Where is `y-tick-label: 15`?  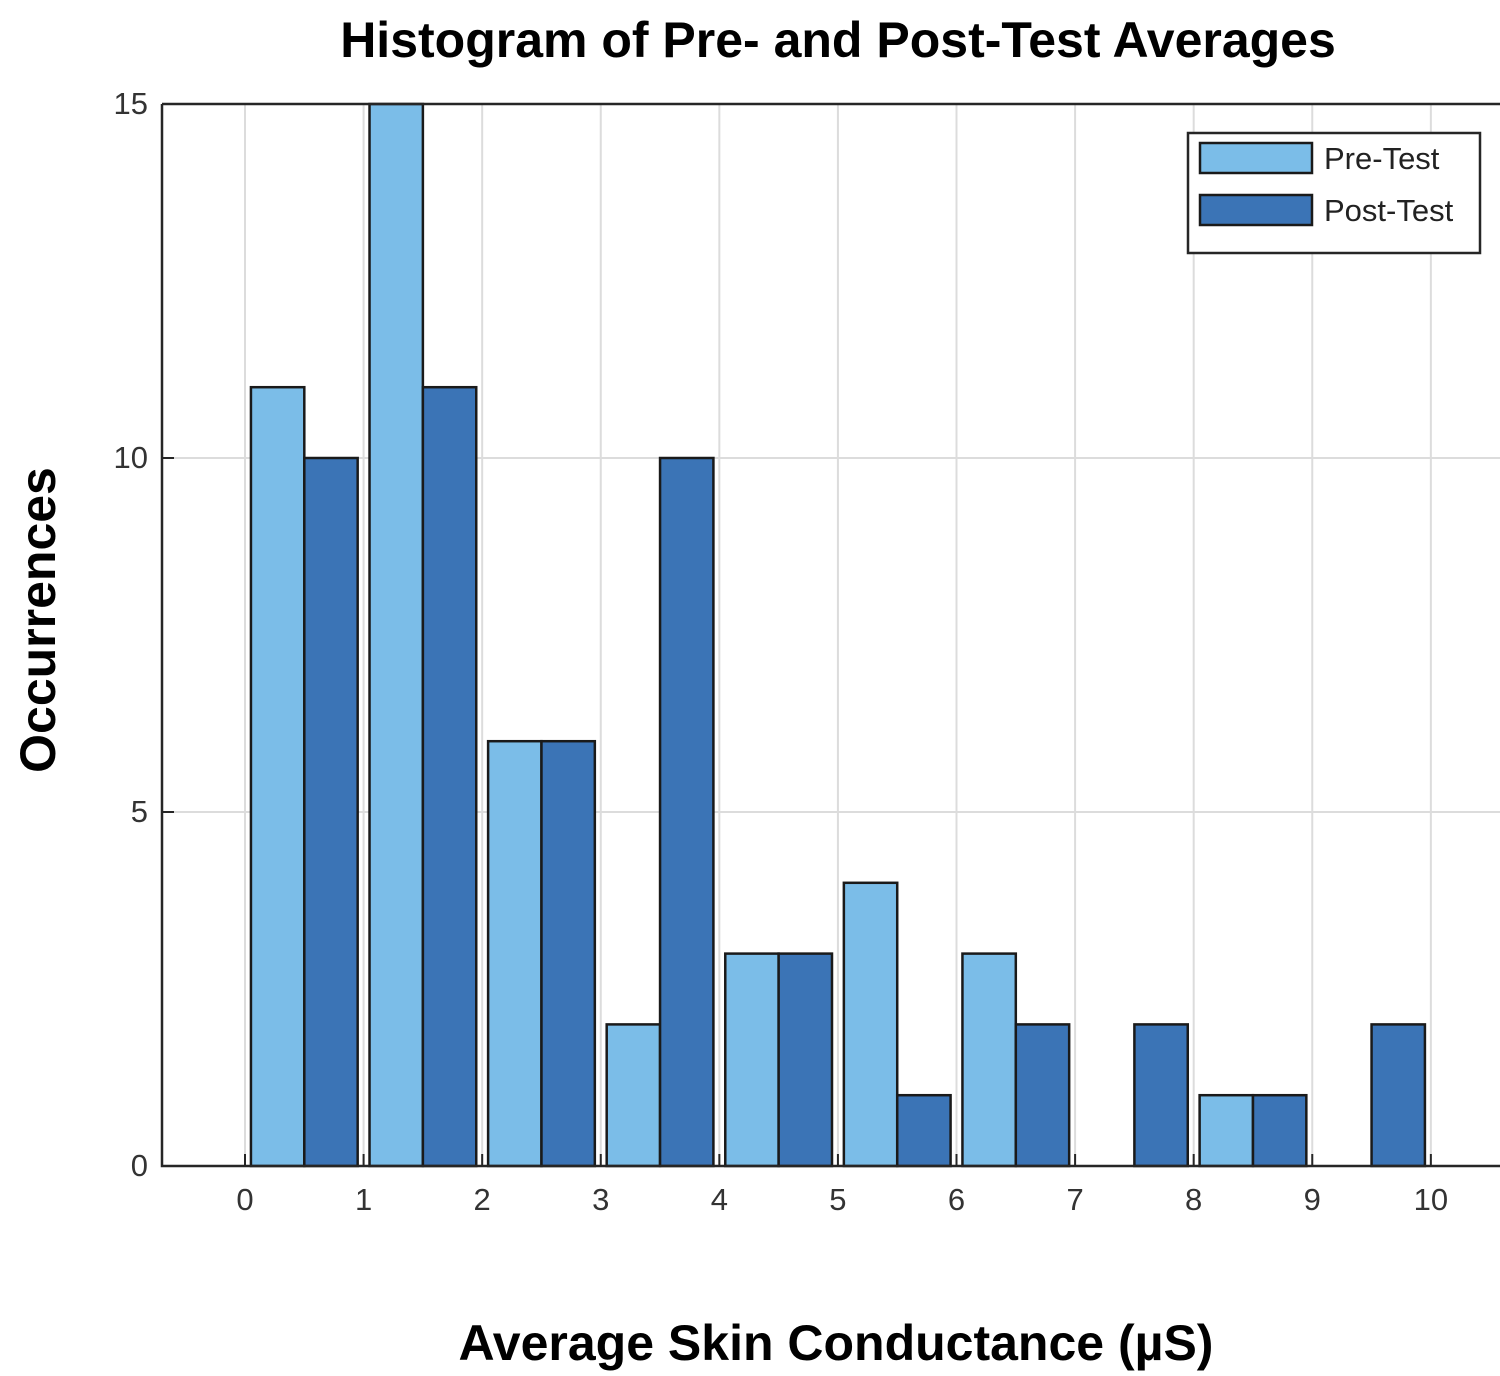
y-tick-label: 15 is located at coordinates (131, 103).